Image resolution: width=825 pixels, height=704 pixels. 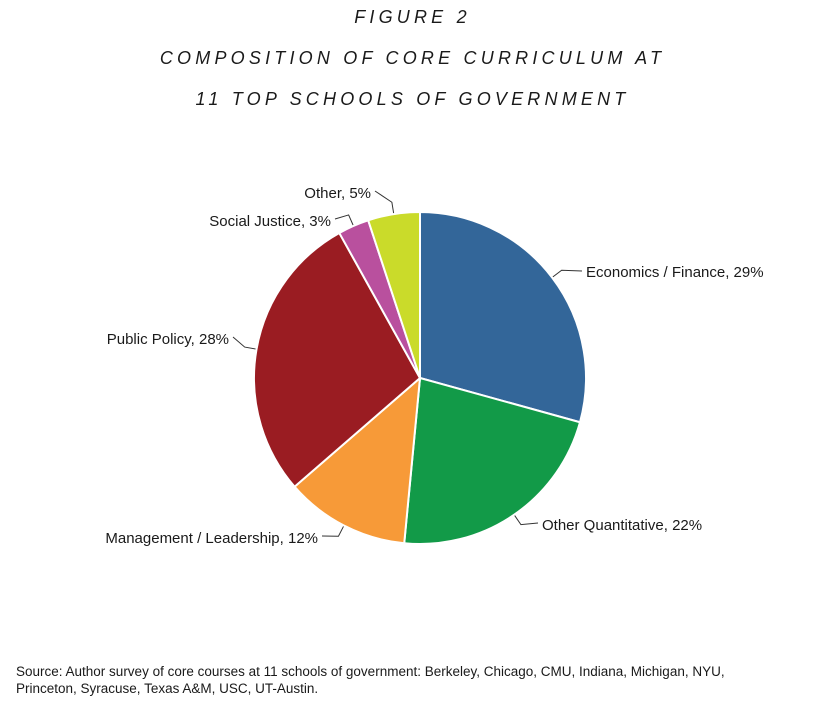 I want to click on slice-label-public-policy: Public Policy, 28%, so click(x=168, y=339).